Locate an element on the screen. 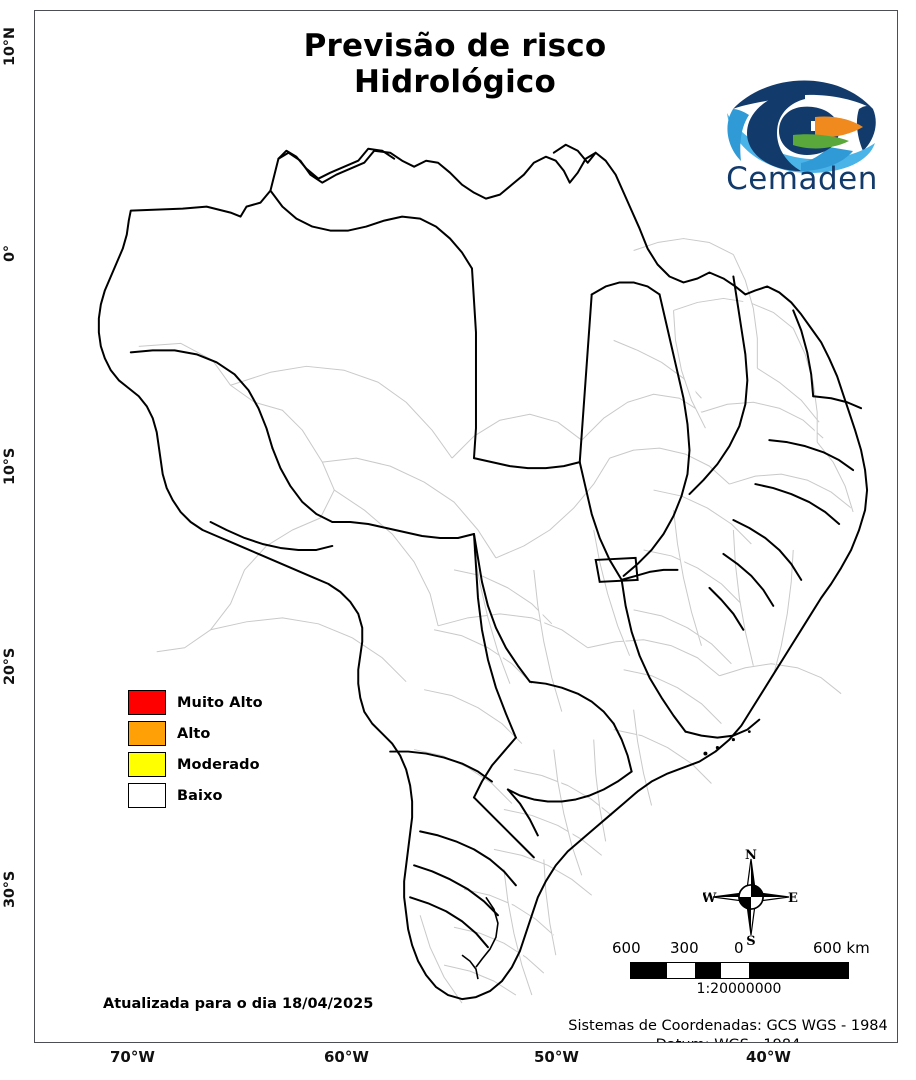  compass-label-north: N is located at coordinates (751, 856).